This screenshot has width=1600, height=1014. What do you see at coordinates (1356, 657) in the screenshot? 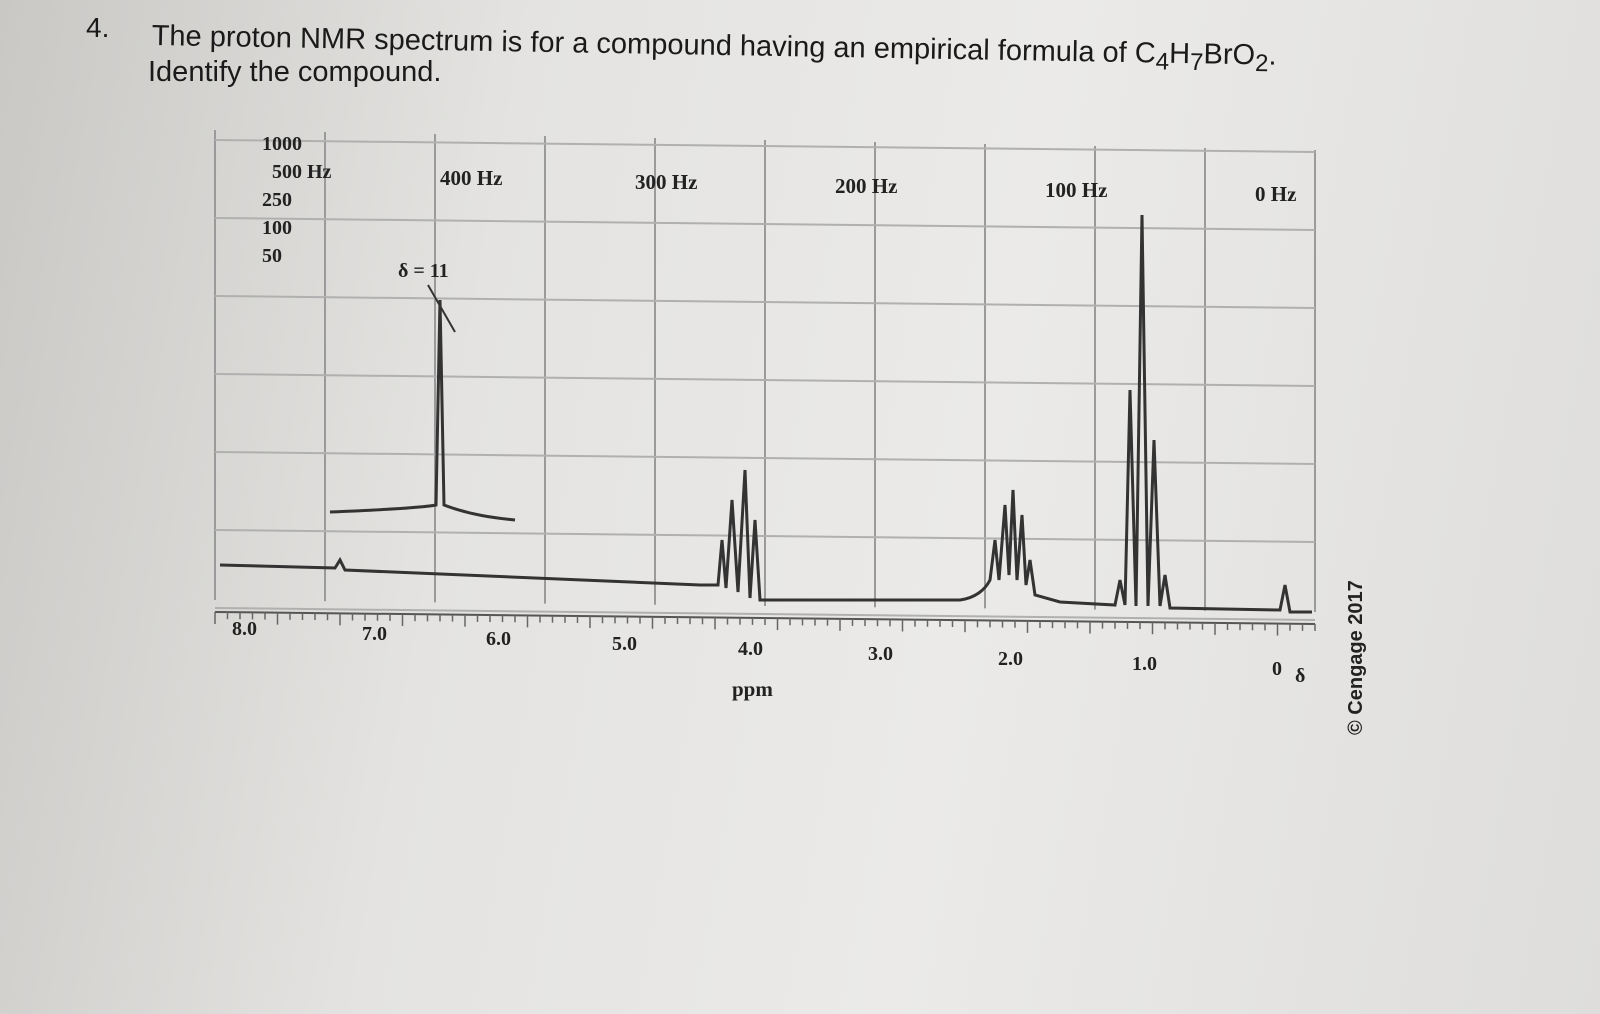
I see `copyright: © Cengage 2017` at bounding box center [1356, 657].